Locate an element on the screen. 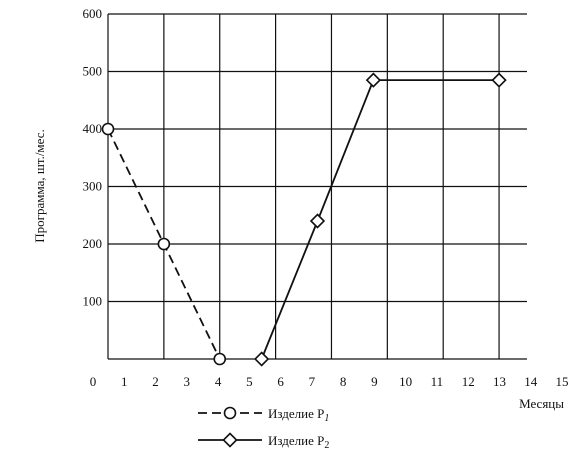 The height and width of the screenshot is (456, 586). x-tick-label: 13 is located at coordinates (499, 381).